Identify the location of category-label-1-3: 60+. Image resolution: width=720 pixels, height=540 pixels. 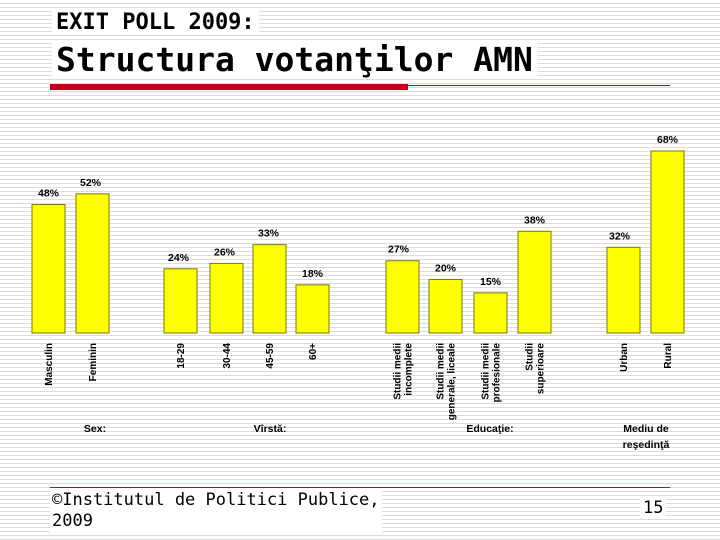
(313, 351).